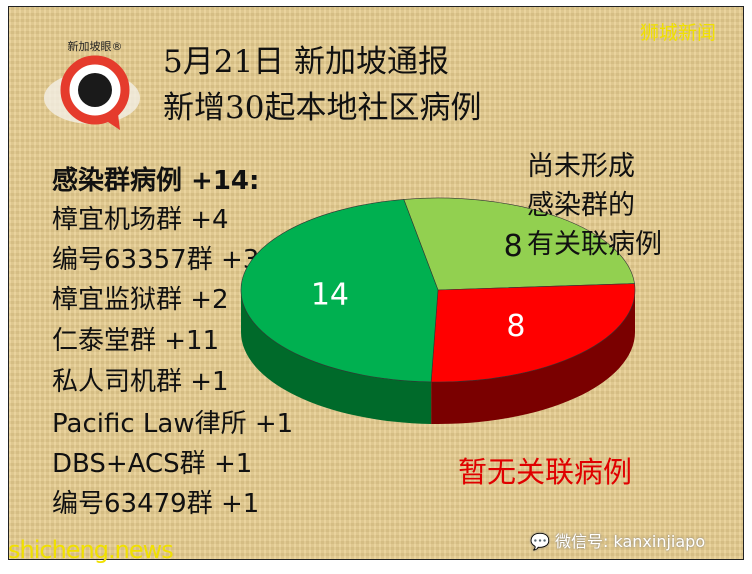 The height and width of the screenshot is (574, 752). What do you see at coordinates (92, 84) in the screenshot?
I see `logo: 新加坡眼®` at bounding box center [92, 84].